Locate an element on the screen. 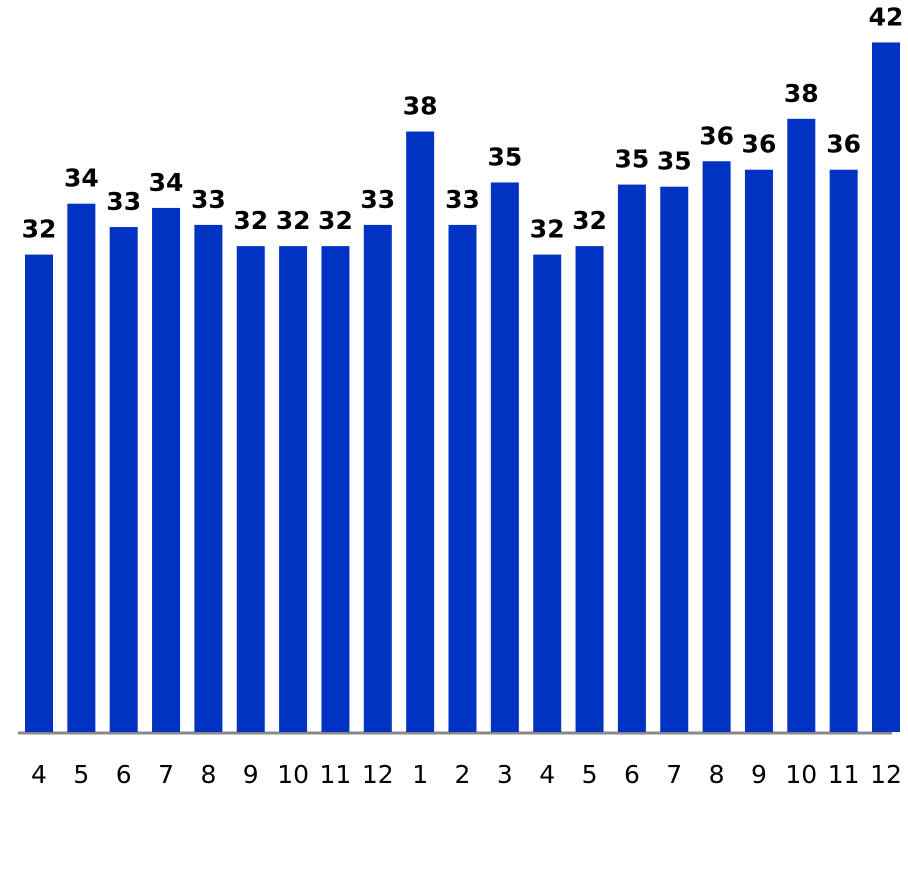 This screenshot has height=880, width=908. x-tick-label: 2 is located at coordinates (463, 774).